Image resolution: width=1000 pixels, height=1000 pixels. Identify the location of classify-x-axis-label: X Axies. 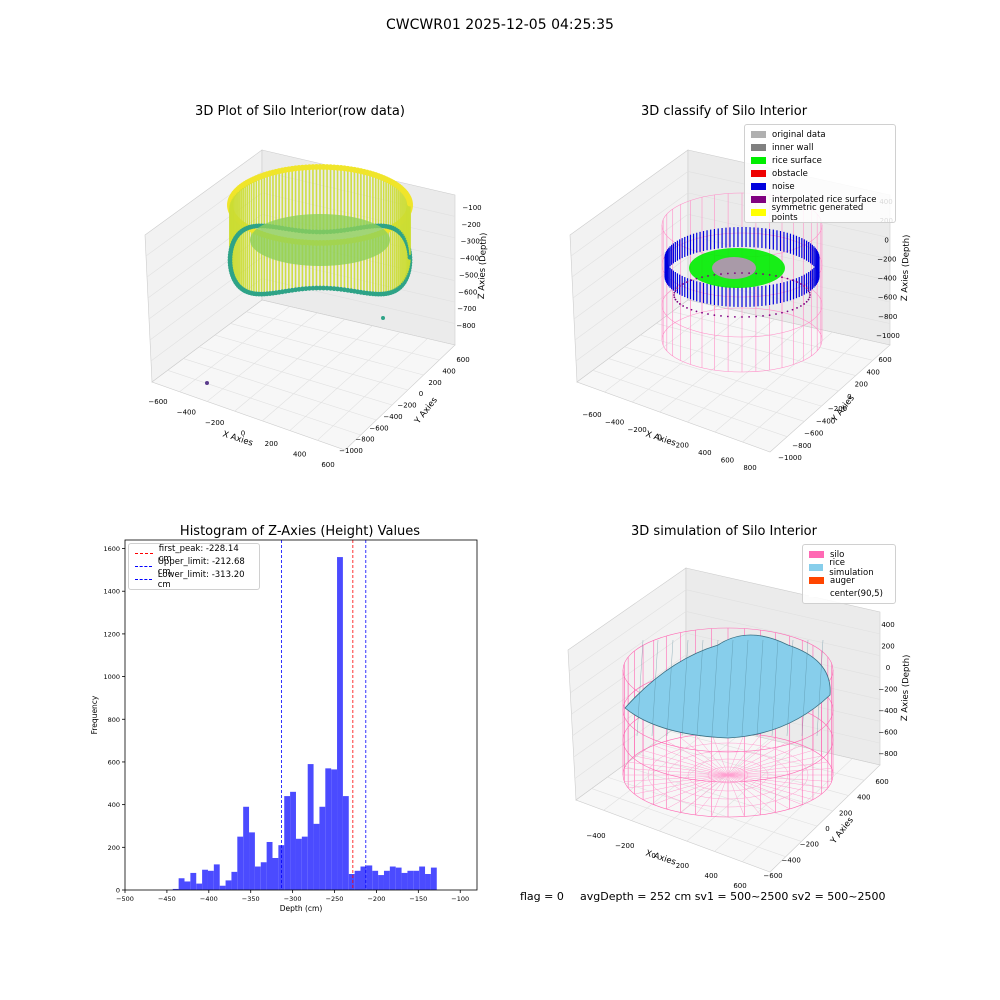
(660, 438).